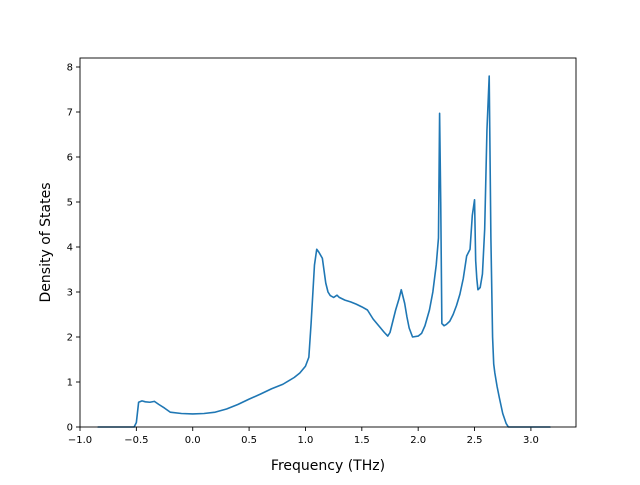 The height and width of the screenshot is (485, 640). I want to click on y-tick-label: 7, so click(70, 113).